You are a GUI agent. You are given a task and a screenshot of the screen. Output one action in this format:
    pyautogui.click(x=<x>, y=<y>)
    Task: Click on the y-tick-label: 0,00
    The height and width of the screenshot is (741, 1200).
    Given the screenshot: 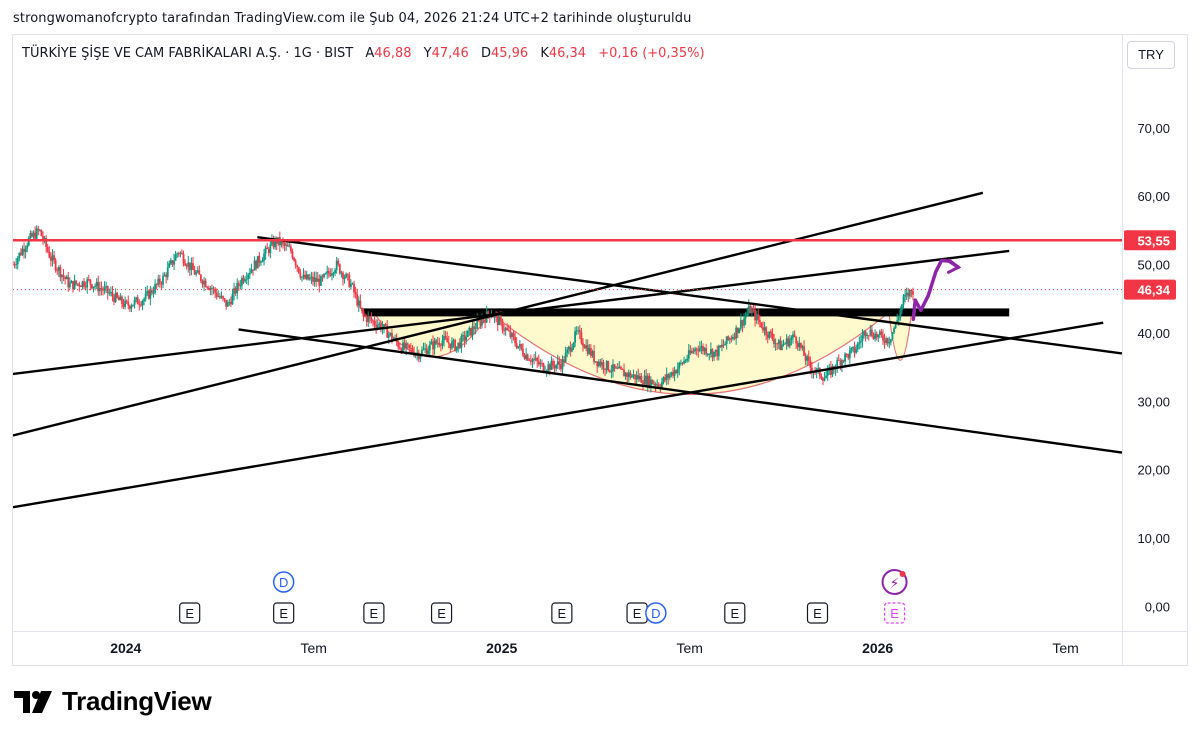 What is the action you would take?
    pyautogui.click(x=1157, y=606)
    